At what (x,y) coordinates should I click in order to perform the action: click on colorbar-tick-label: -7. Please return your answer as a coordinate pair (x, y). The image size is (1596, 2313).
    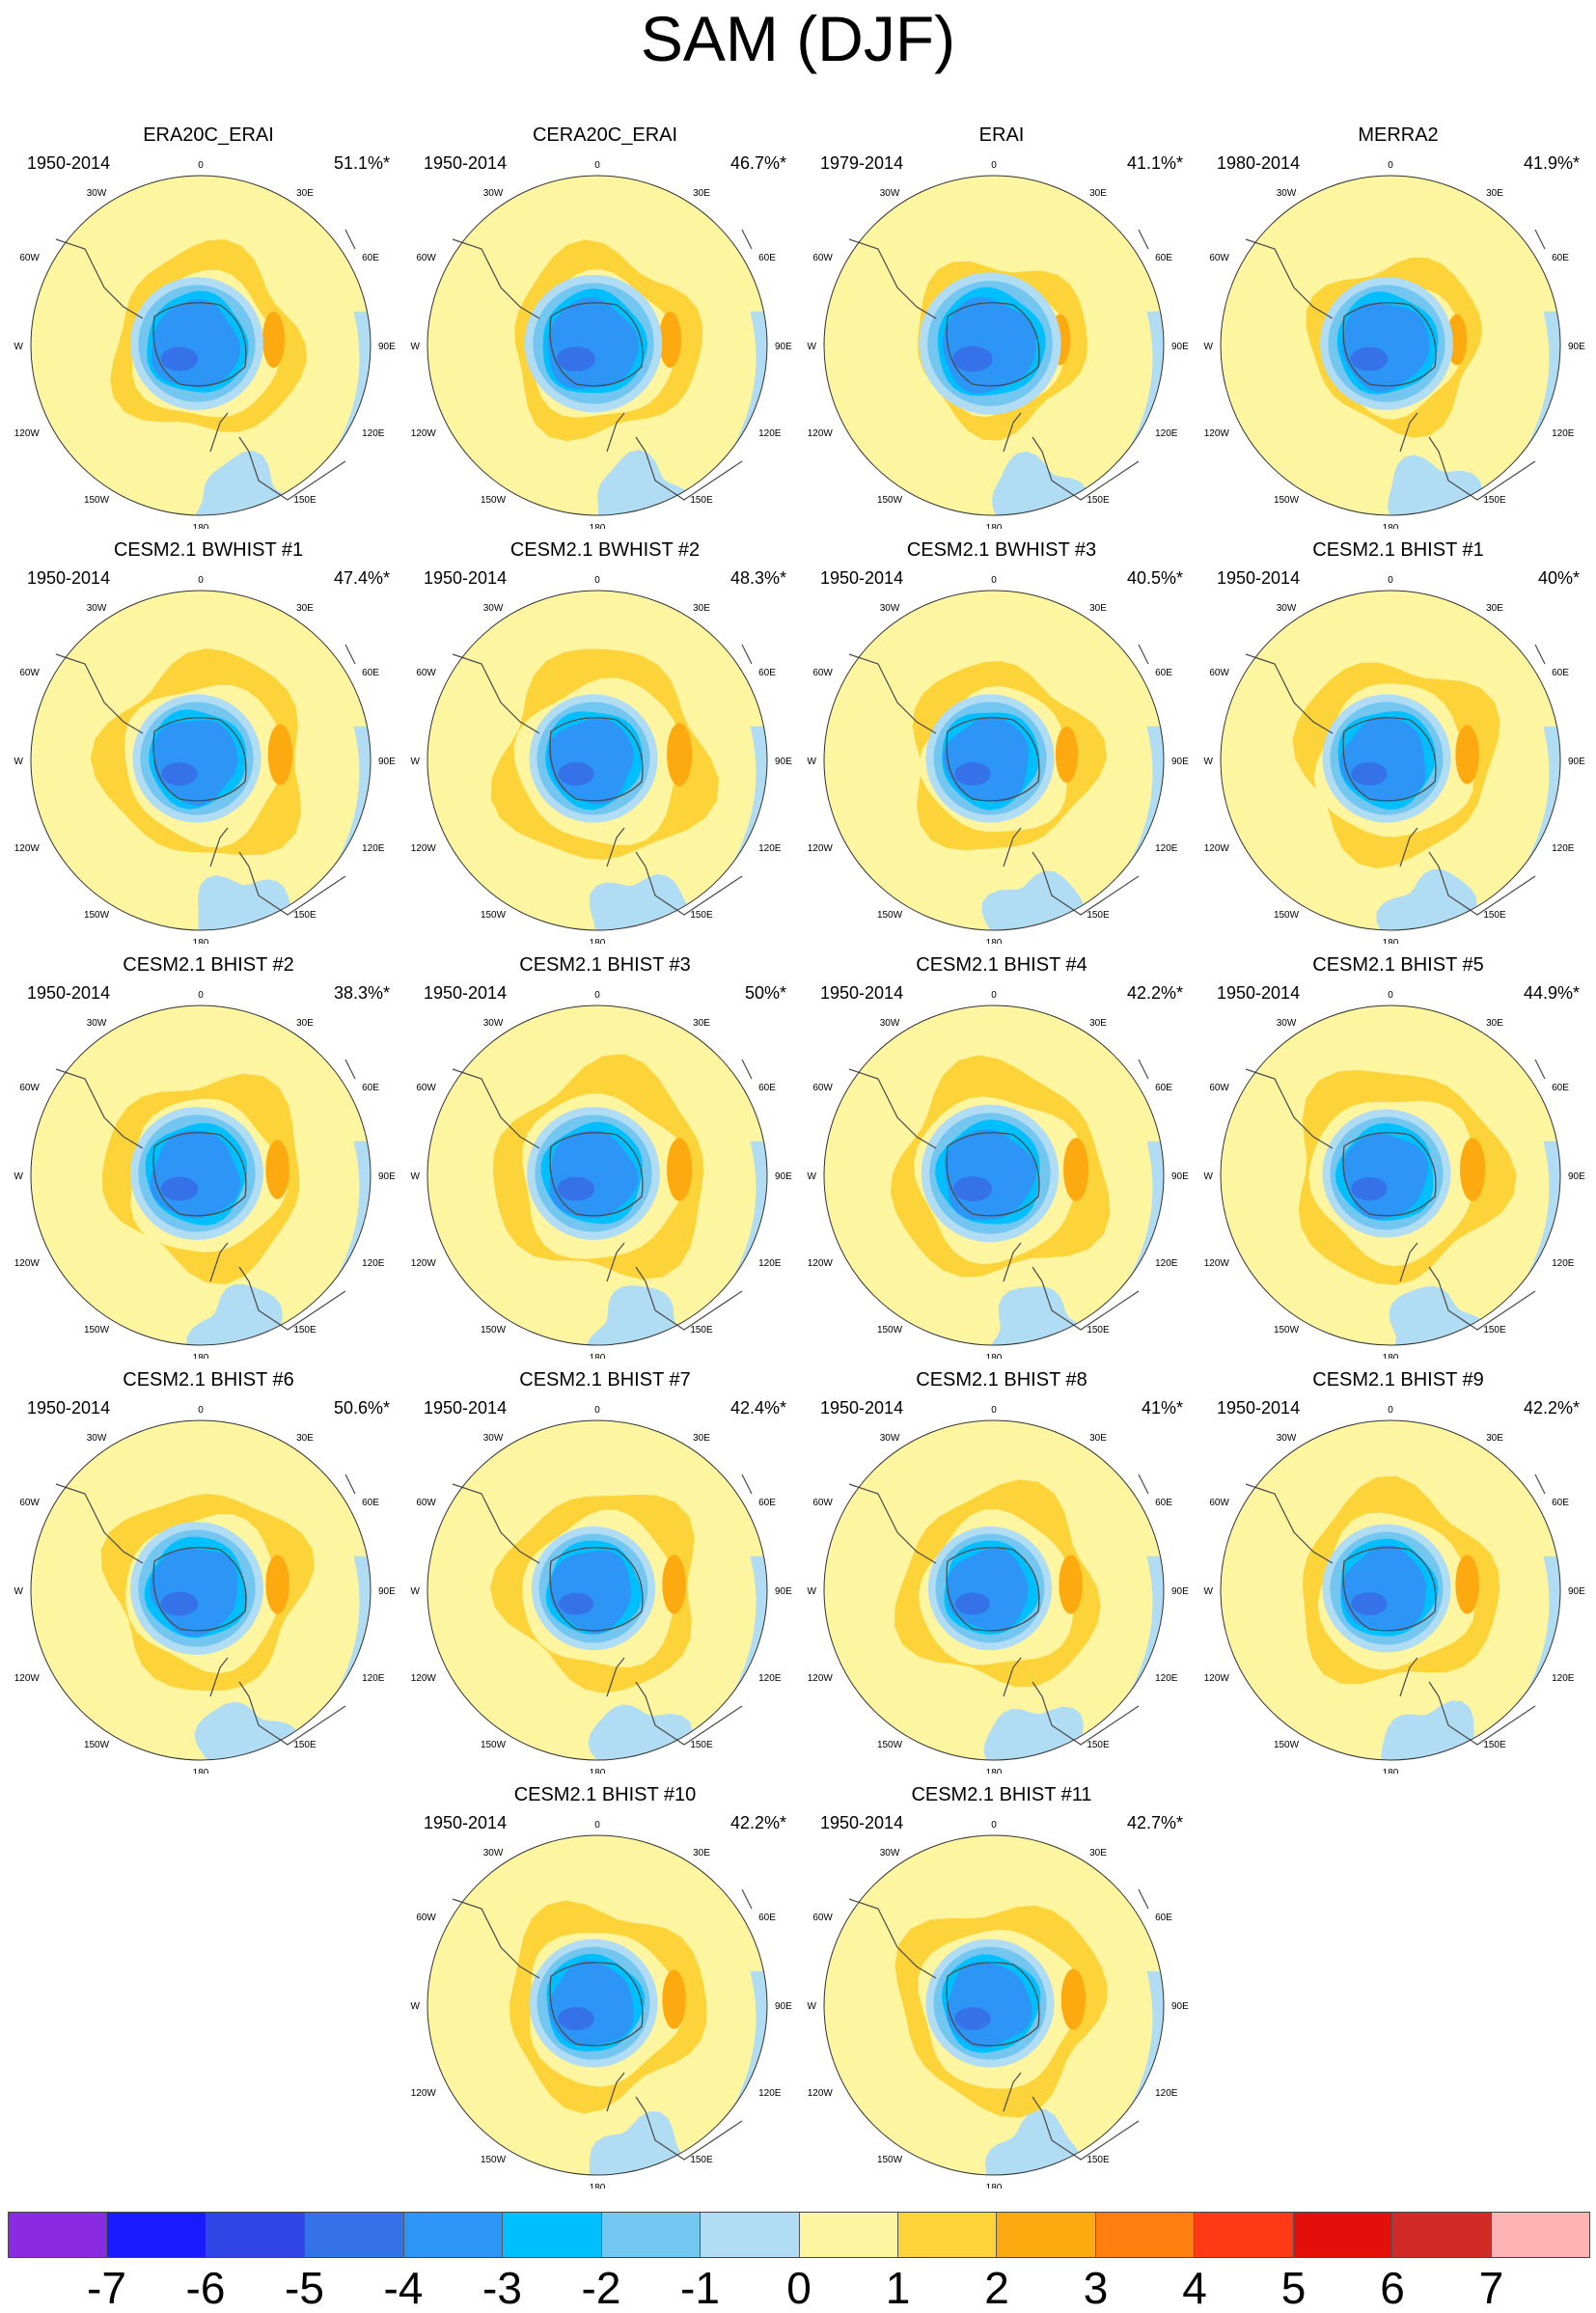
    Looking at the image, I should click on (107, 2288).